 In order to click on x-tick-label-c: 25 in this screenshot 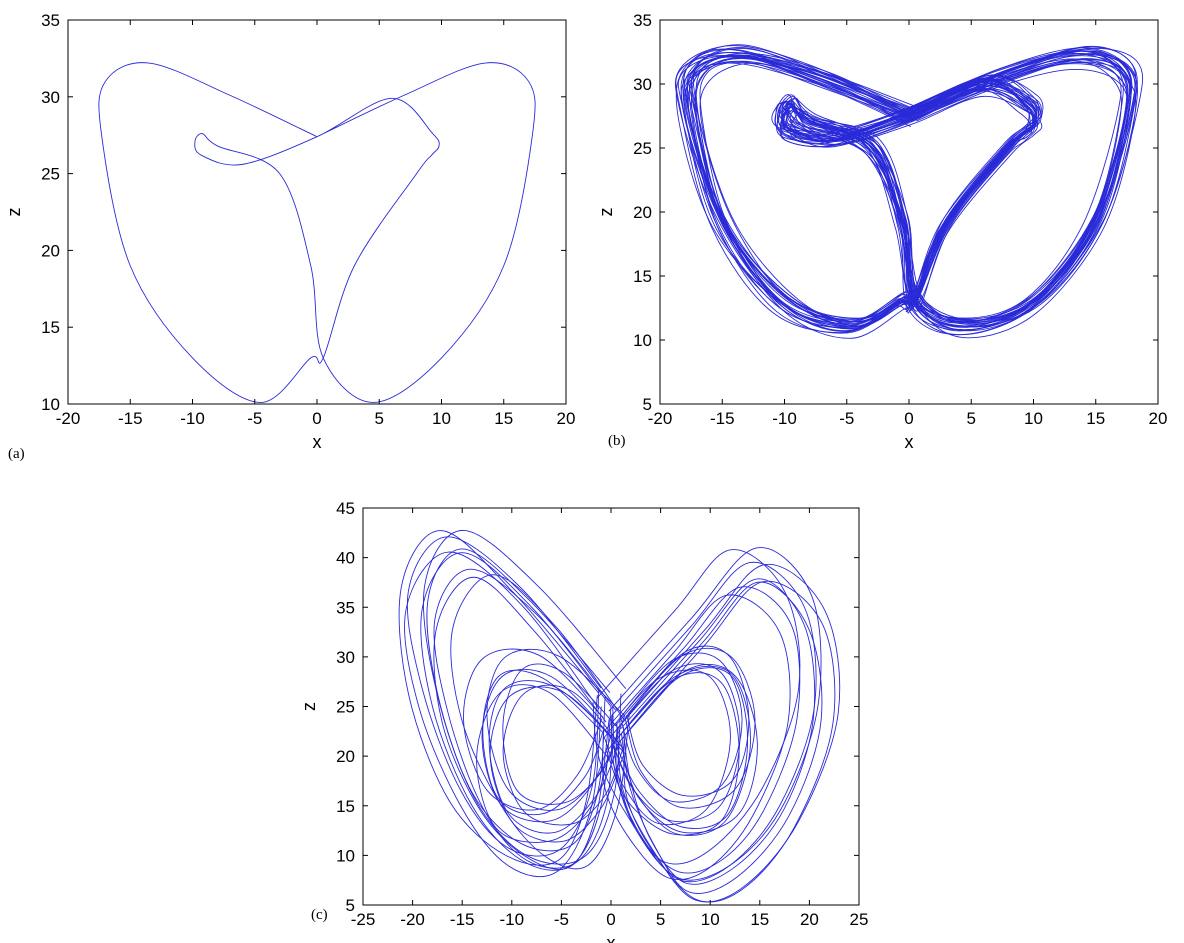, I will do `click(859, 919)`.